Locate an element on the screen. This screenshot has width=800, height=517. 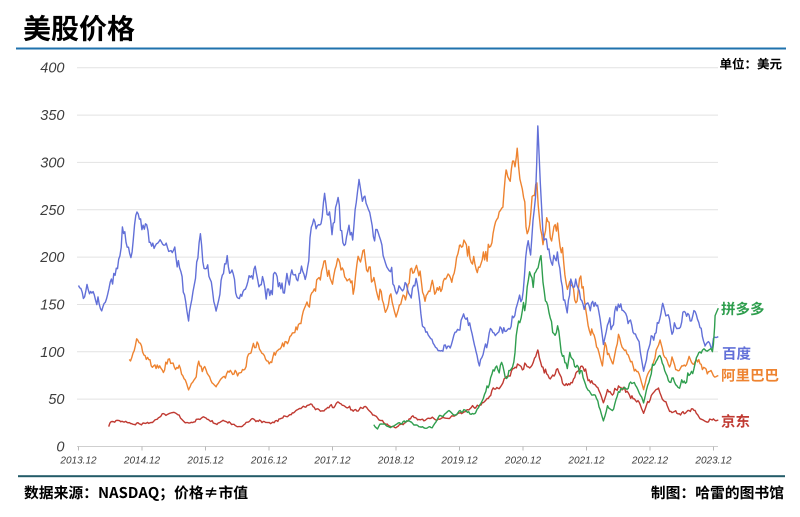
svg-text: 2016.12 is located at coordinates (269, 461).